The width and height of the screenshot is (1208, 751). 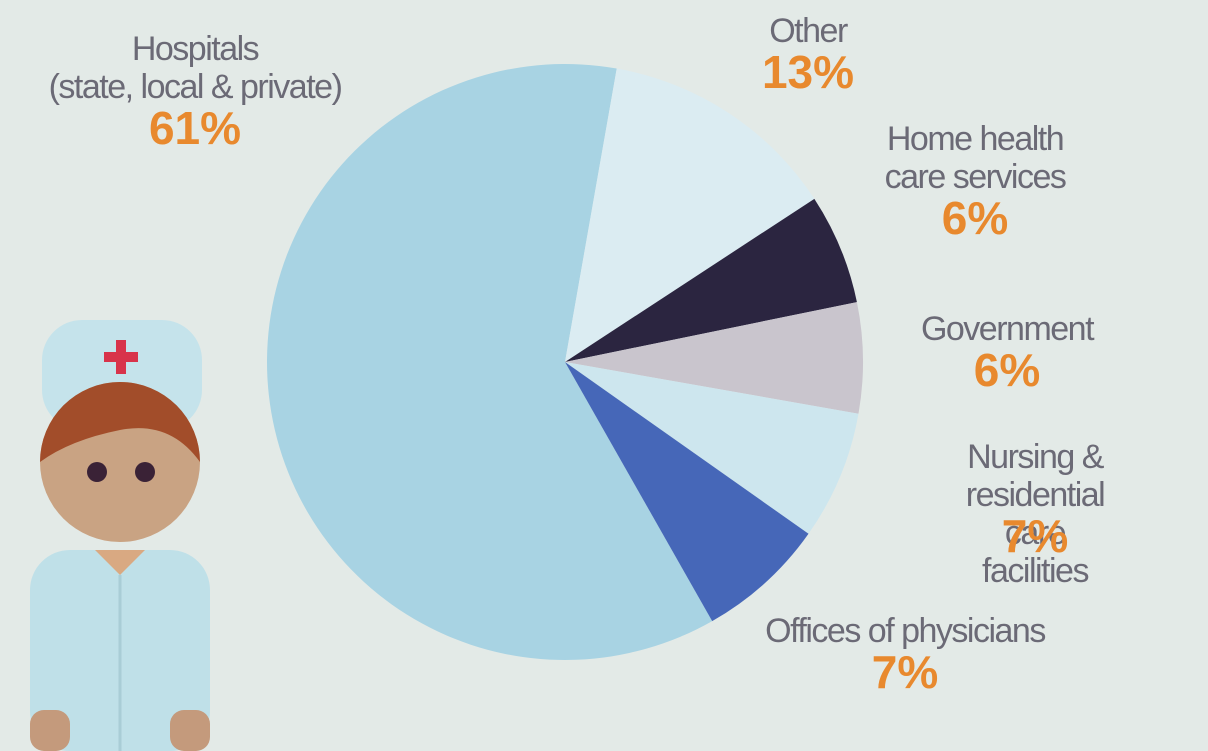 What do you see at coordinates (808, 72) in the screenshot?
I see `slice-value-label: 13%` at bounding box center [808, 72].